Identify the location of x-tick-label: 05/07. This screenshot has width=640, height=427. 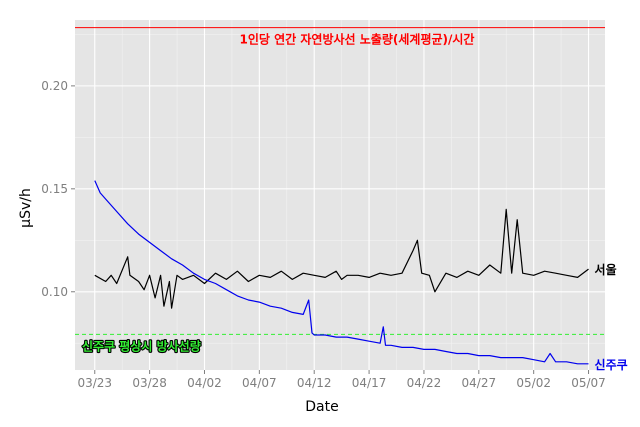
(588, 383).